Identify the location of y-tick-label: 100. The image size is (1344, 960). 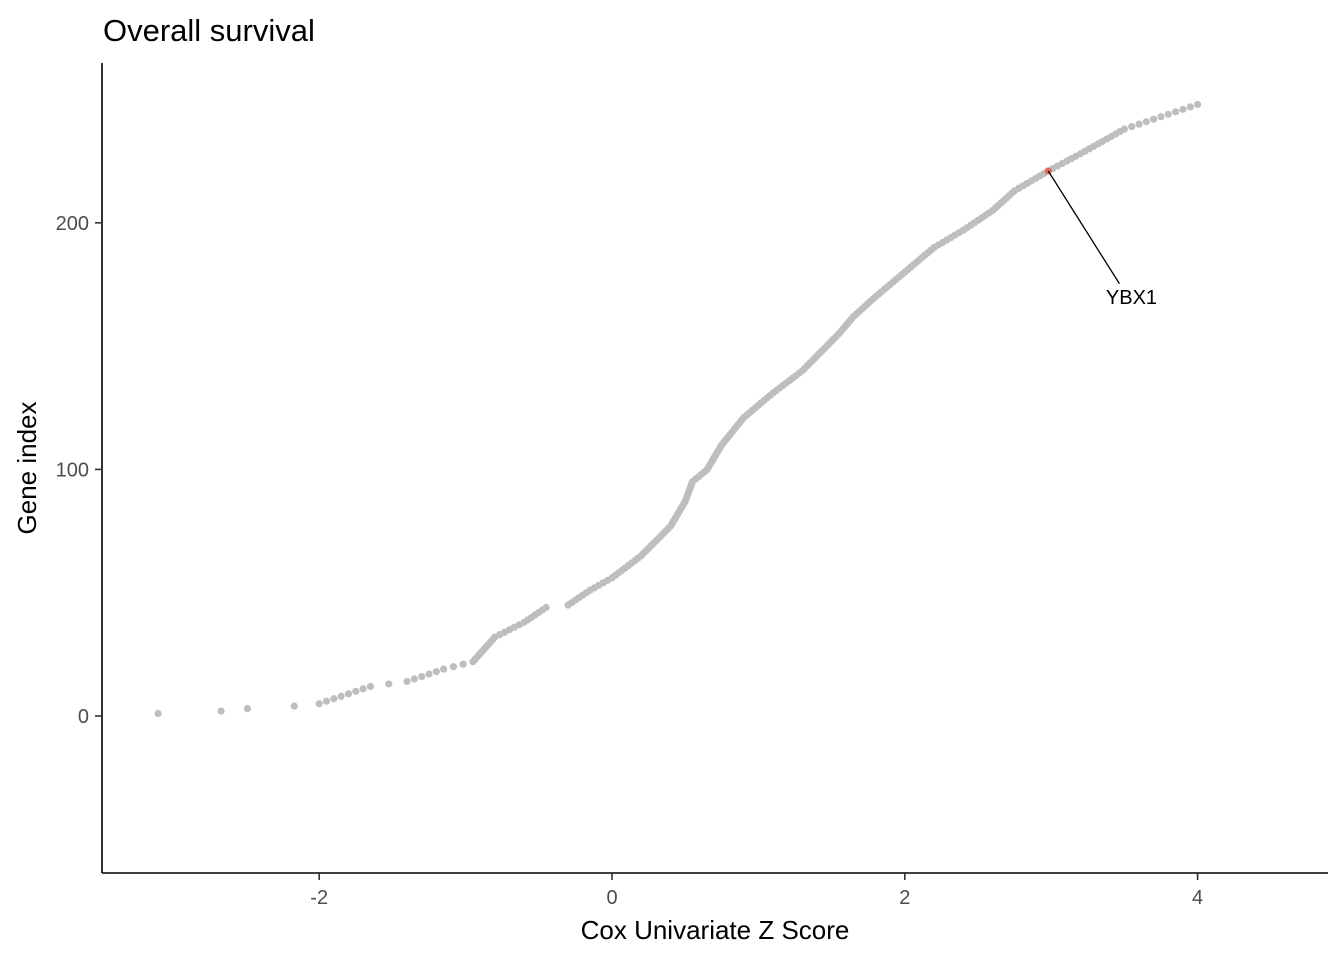
(72, 470).